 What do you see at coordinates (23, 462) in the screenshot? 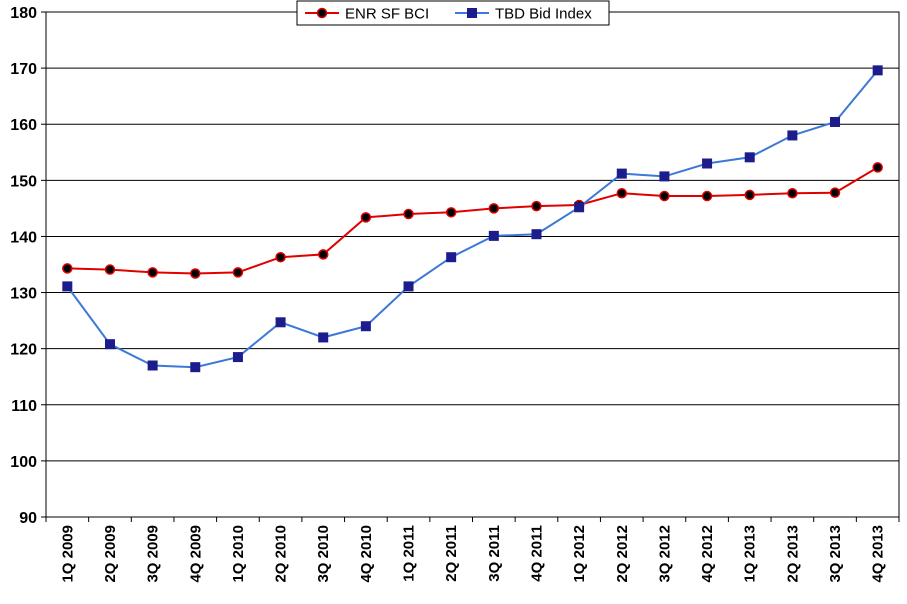
I see `y-tick-label: 100` at bounding box center [23, 462].